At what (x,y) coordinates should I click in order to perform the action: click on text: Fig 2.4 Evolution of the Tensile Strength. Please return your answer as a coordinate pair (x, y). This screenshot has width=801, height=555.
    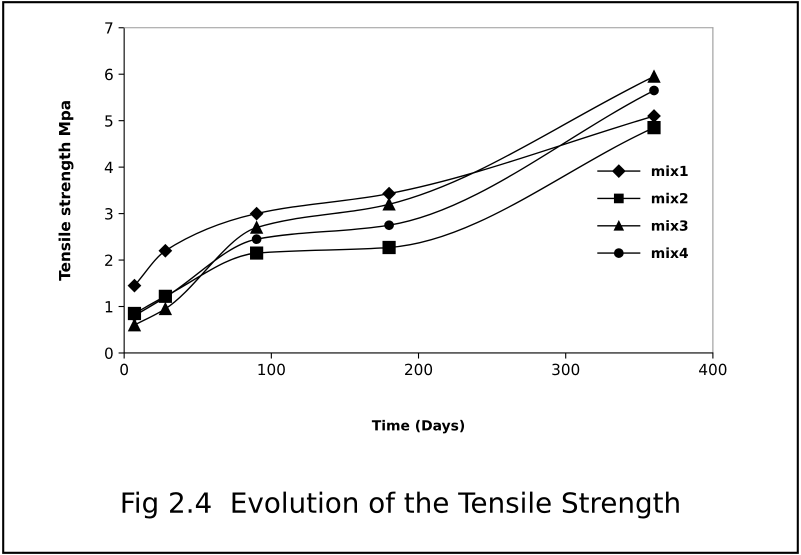
    Looking at the image, I should click on (400, 505).